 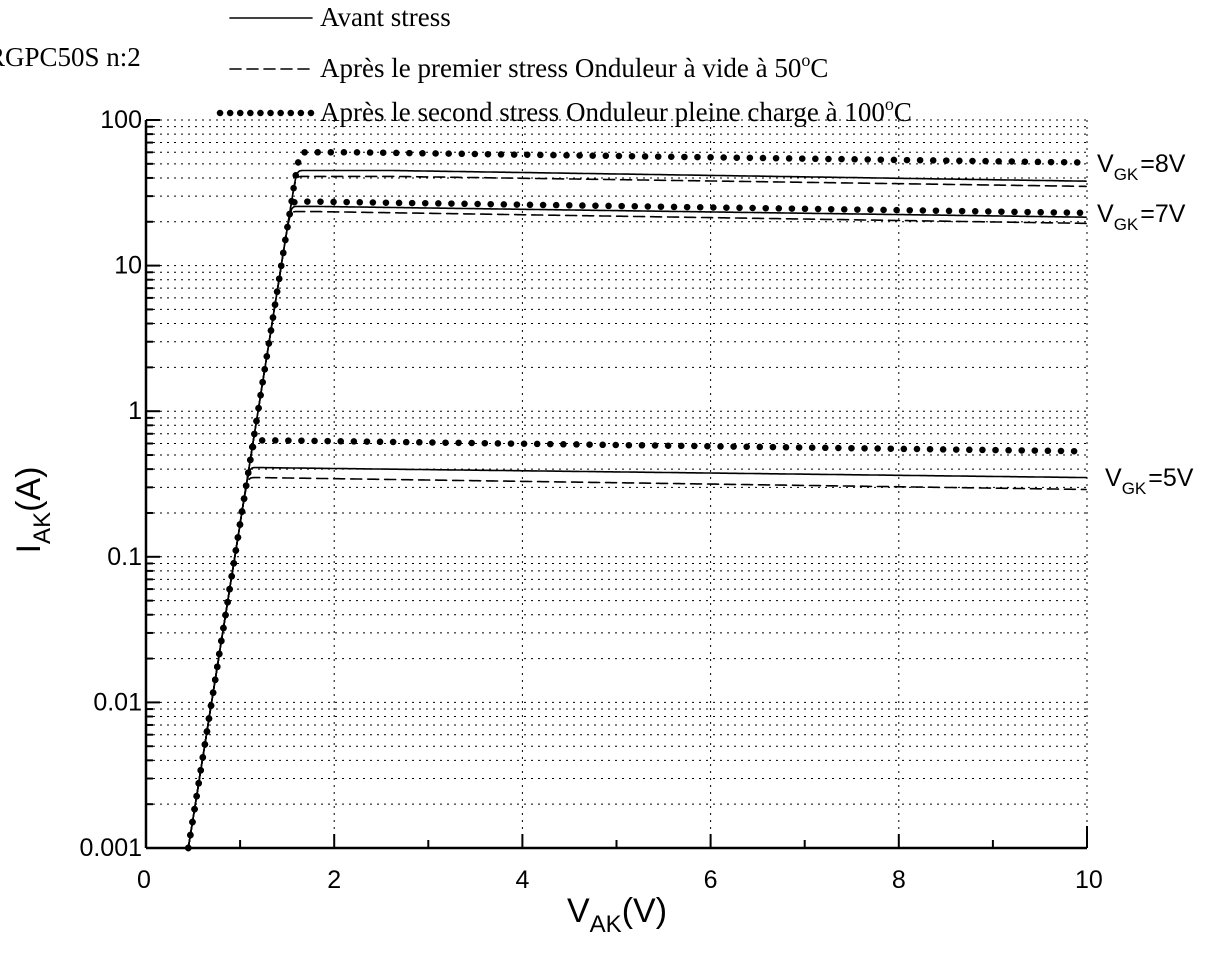 I want to click on y-tick-label: 10, so click(x=128, y=266).